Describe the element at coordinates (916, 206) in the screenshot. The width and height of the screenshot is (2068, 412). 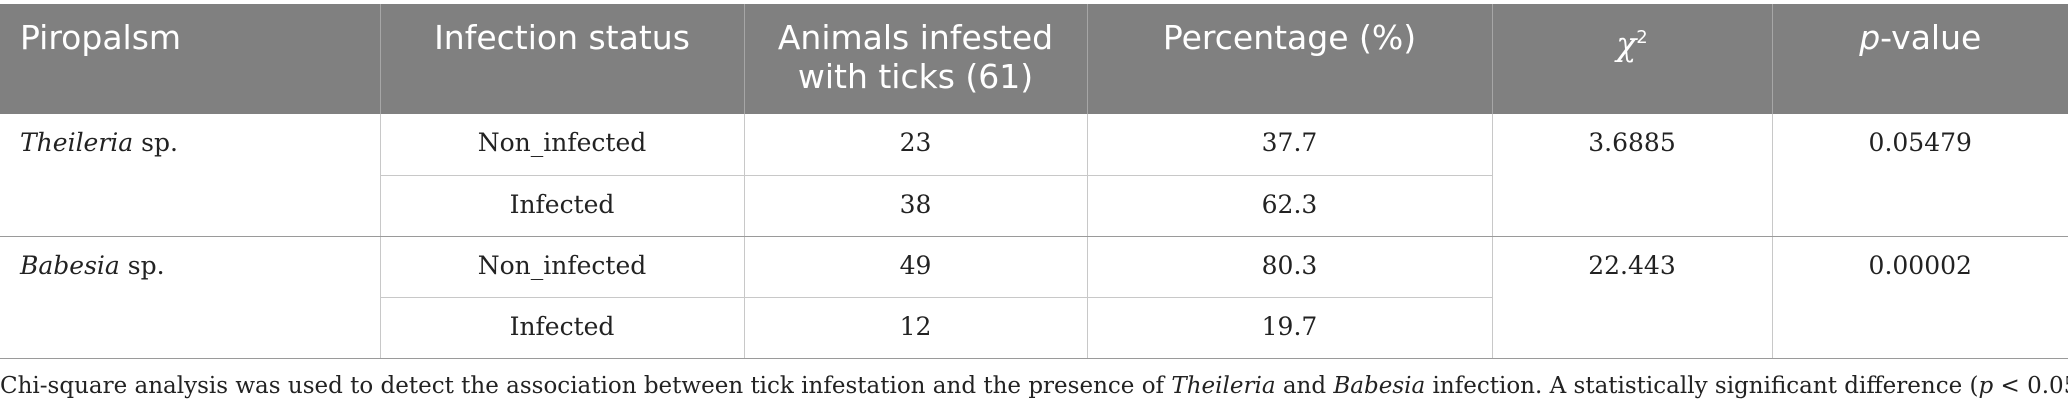
I see `count-cell: 38` at that location.